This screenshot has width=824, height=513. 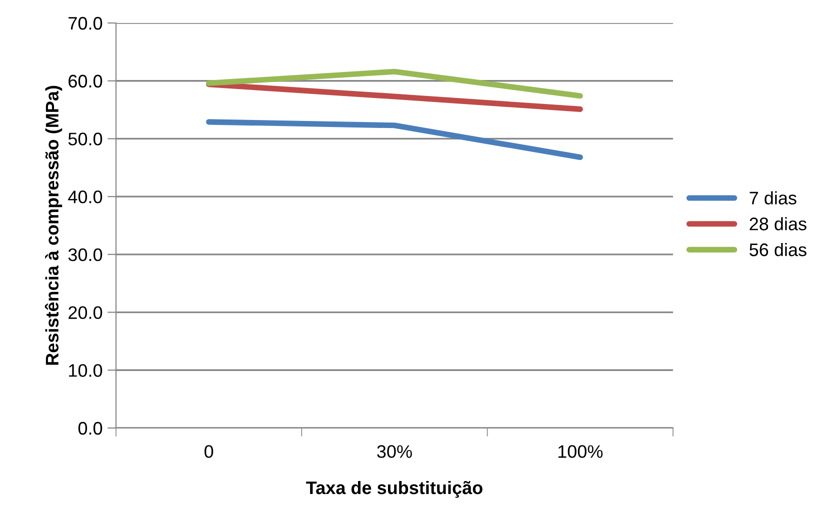 What do you see at coordinates (209, 451) in the screenshot?
I see `x-tick-label: 0` at bounding box center [209, 451].